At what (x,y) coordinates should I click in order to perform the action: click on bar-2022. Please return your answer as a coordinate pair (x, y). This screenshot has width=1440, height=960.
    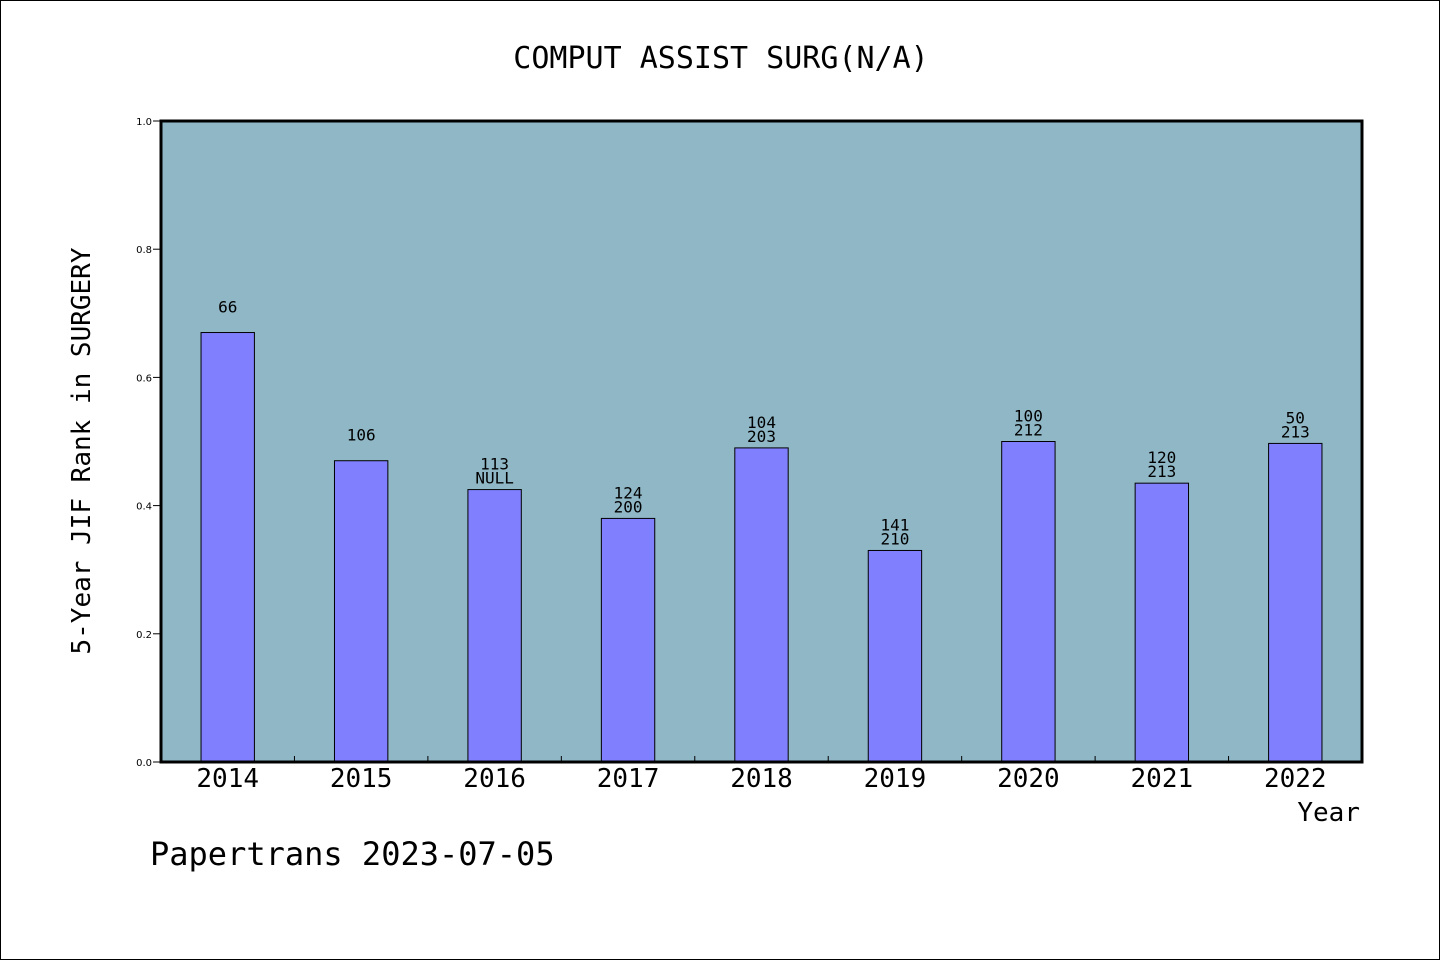
    Looking at the image, I should click on (1295, 602).